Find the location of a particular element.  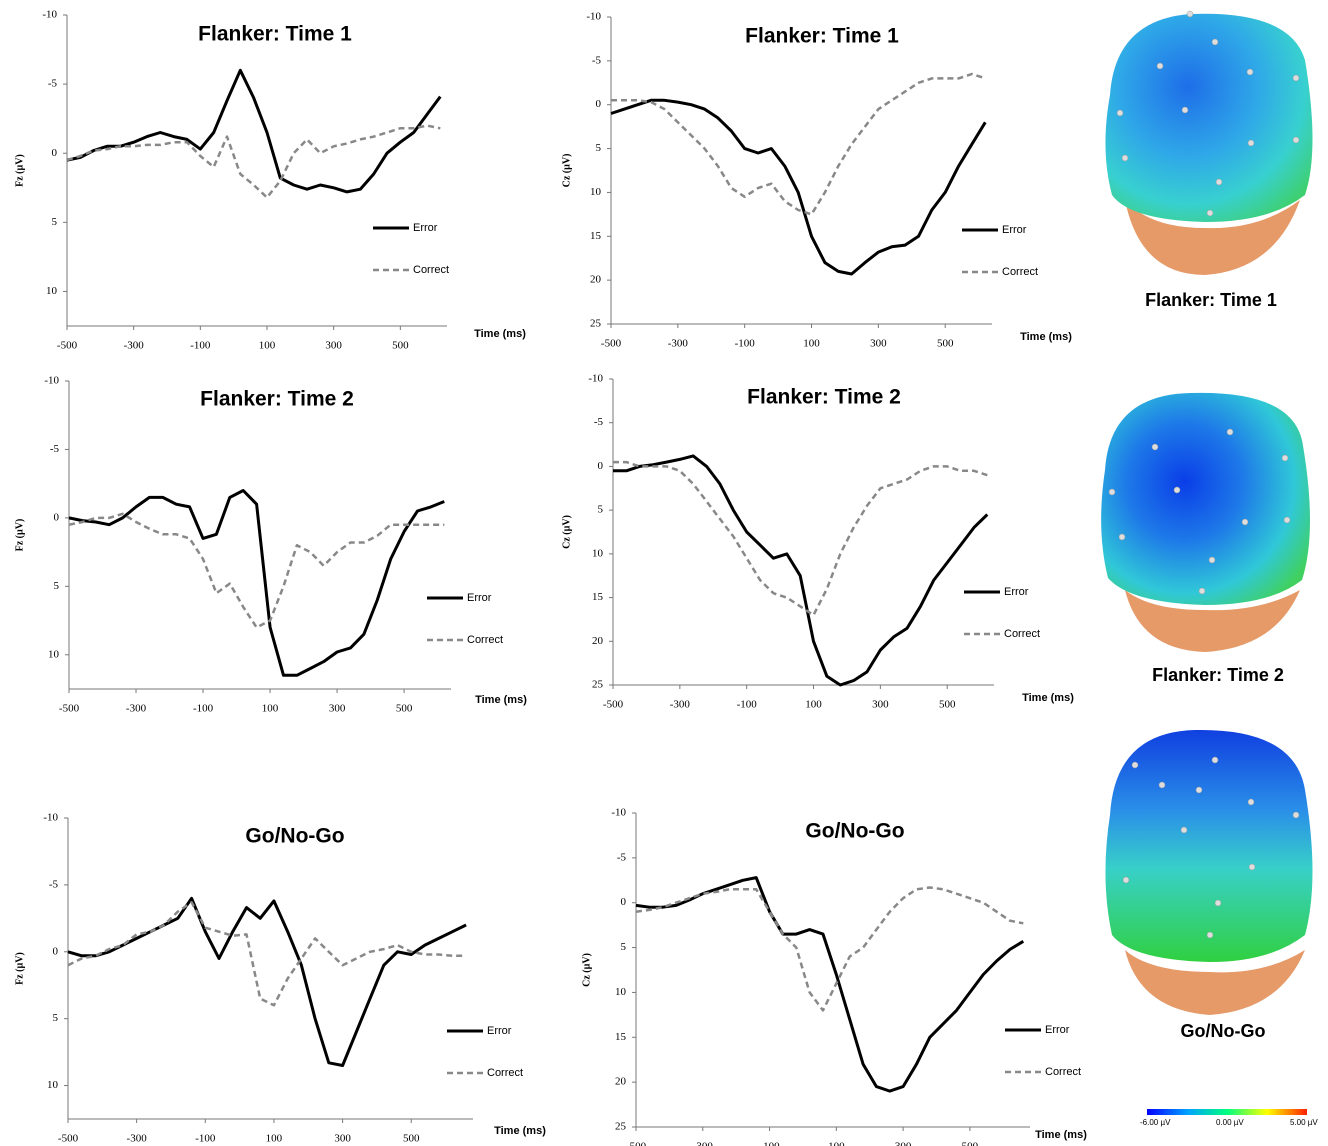

colorbar-label: 5.00 µV is located at coordinates (1304, 1122).